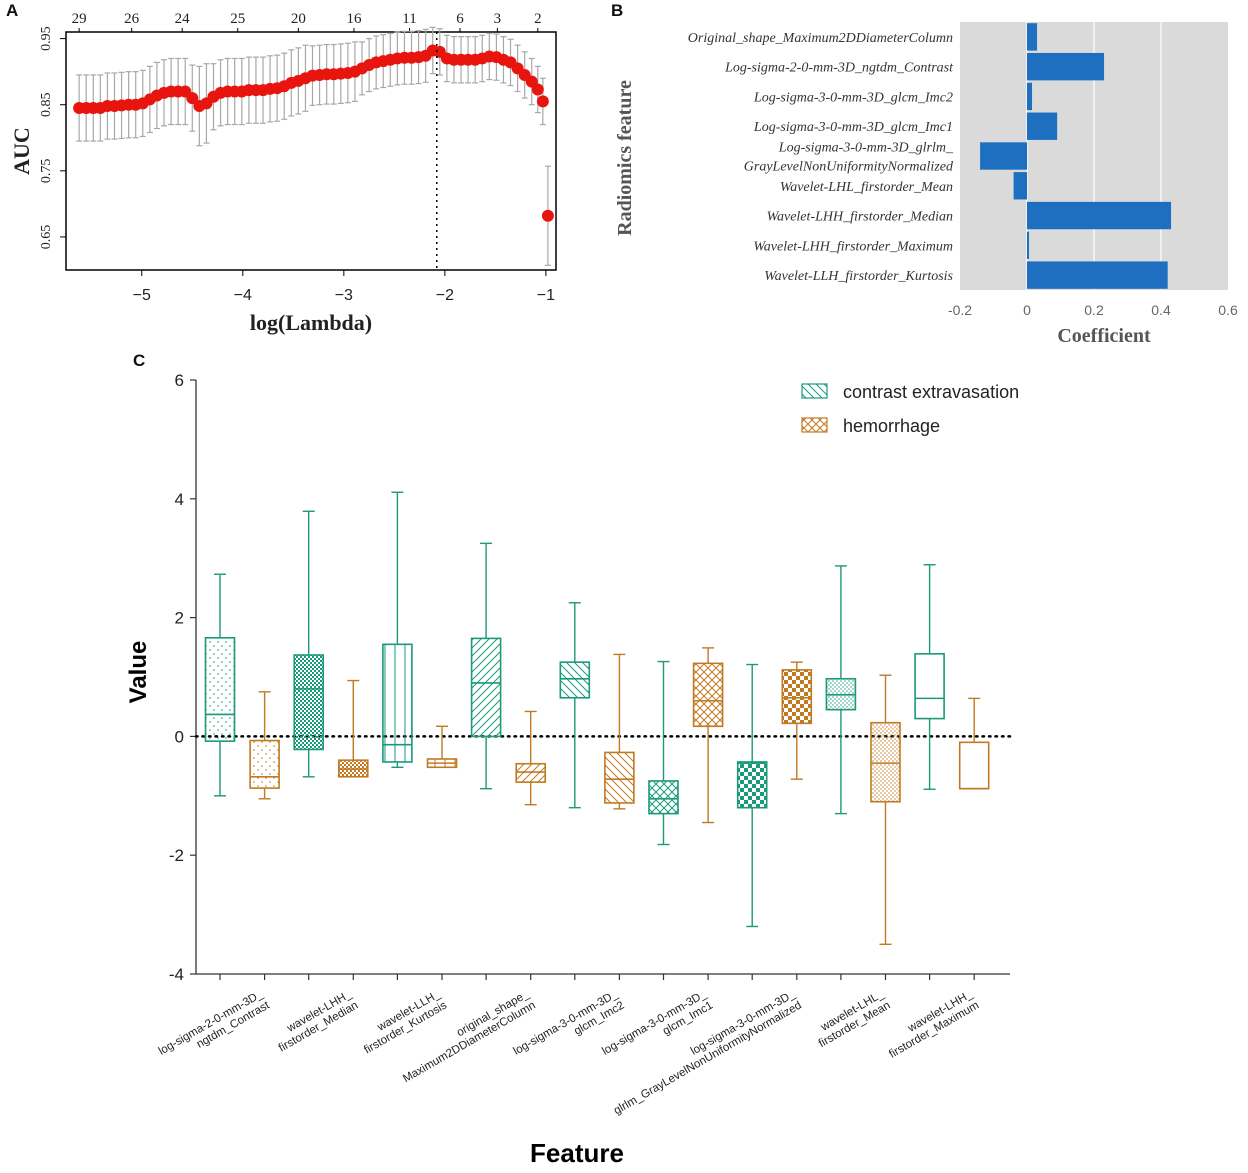 Image resolution: width=1248 pixels, height=1173 pixels. What do you see at coordinates (211, 1023) in the screenshot?
I see `x-axis-category-label-line: log-sigma-2-0-mm-3D_` at bounding box center [211, 1023].